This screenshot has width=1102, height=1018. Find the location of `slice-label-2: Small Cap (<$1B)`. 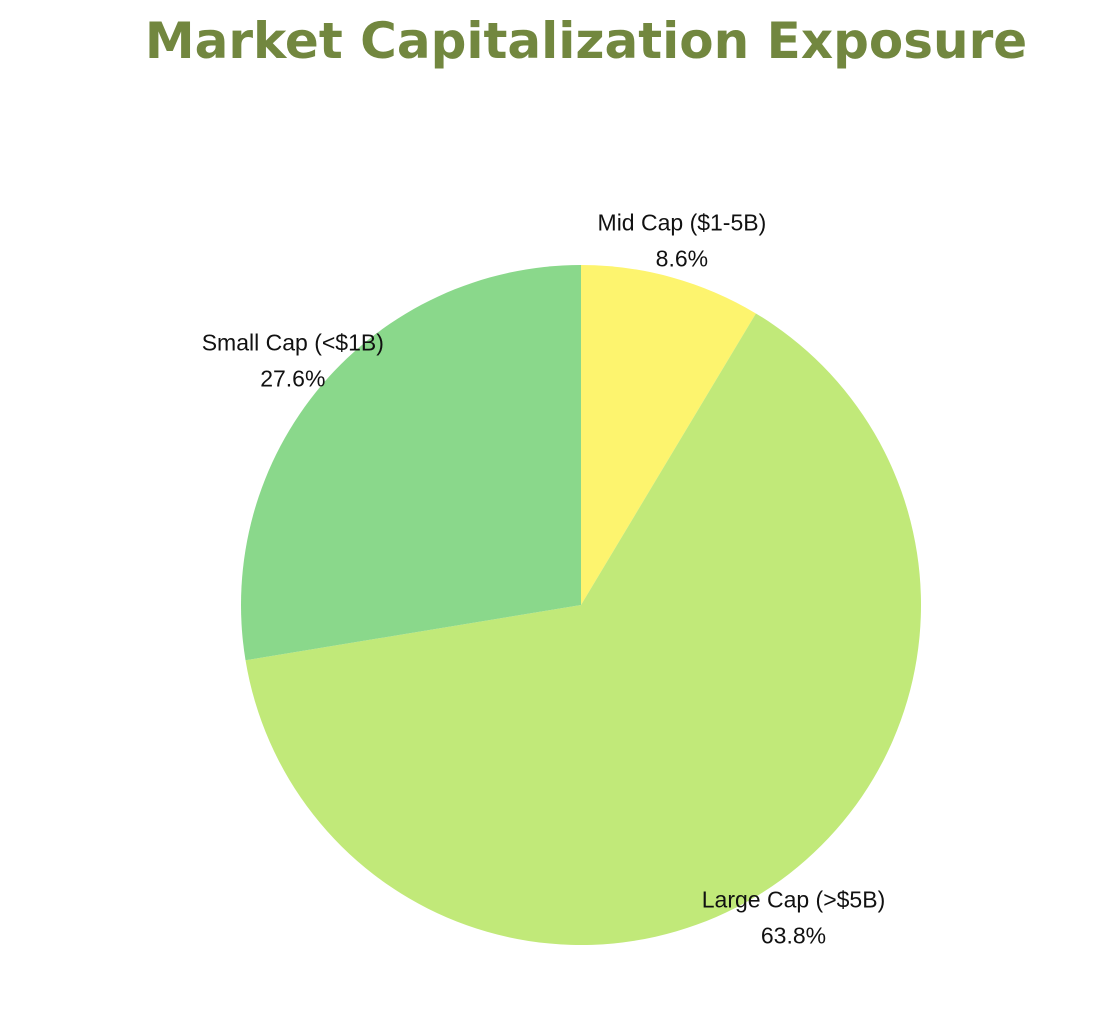

slice-label-2: Small Cap (<$1B) is located at coordinates (293, 342).